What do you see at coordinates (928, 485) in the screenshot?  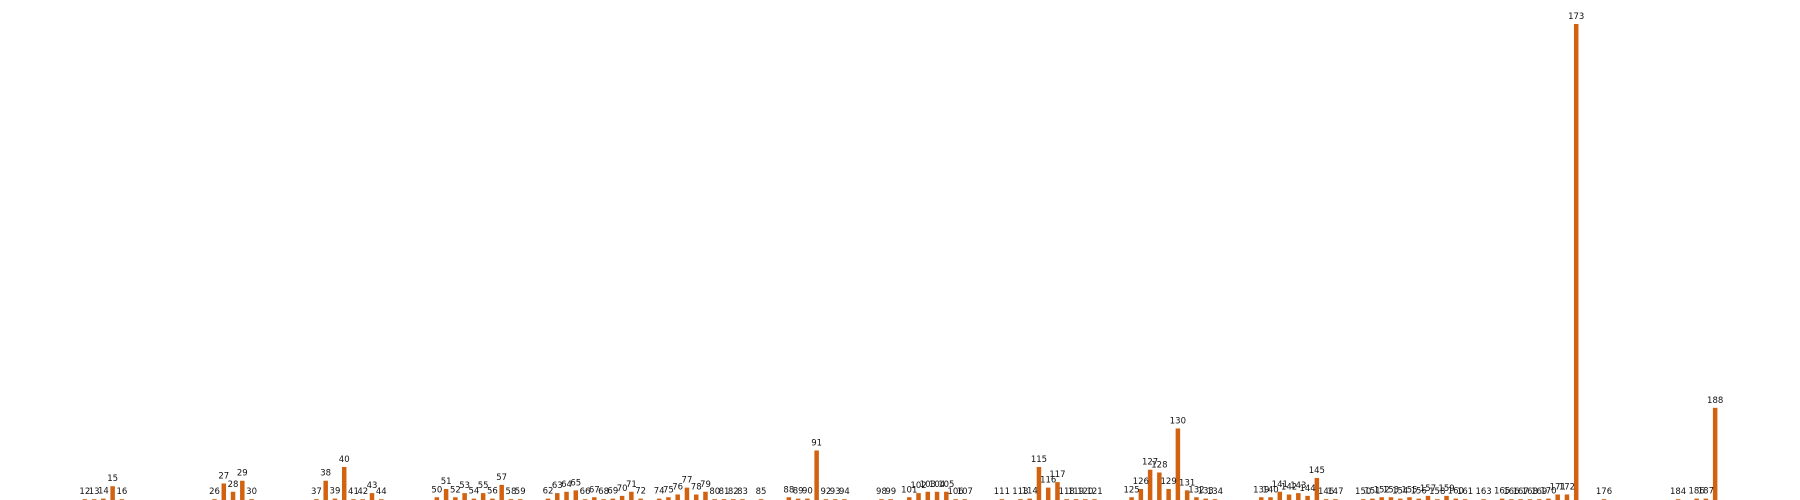 I see `bar-label-103: 103` at bounding box center [928, 485].